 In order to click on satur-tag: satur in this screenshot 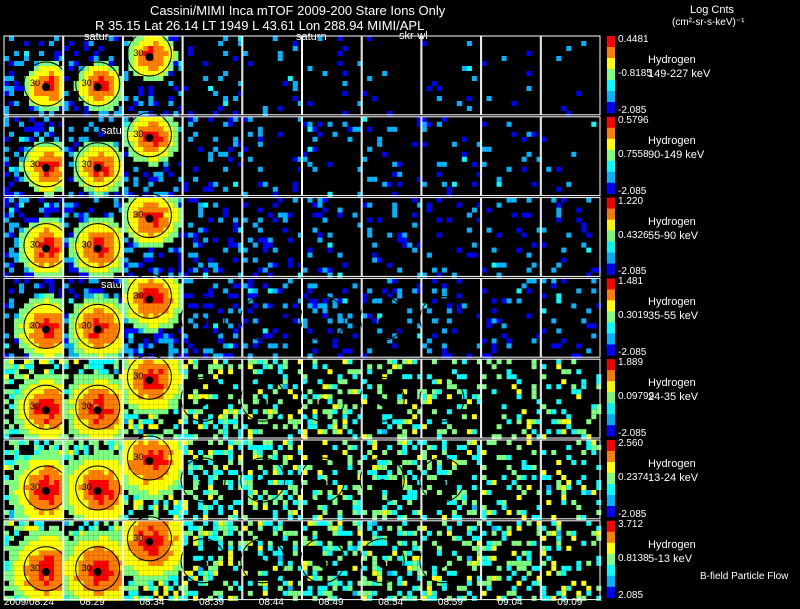, I will do `click(96, 37)`.